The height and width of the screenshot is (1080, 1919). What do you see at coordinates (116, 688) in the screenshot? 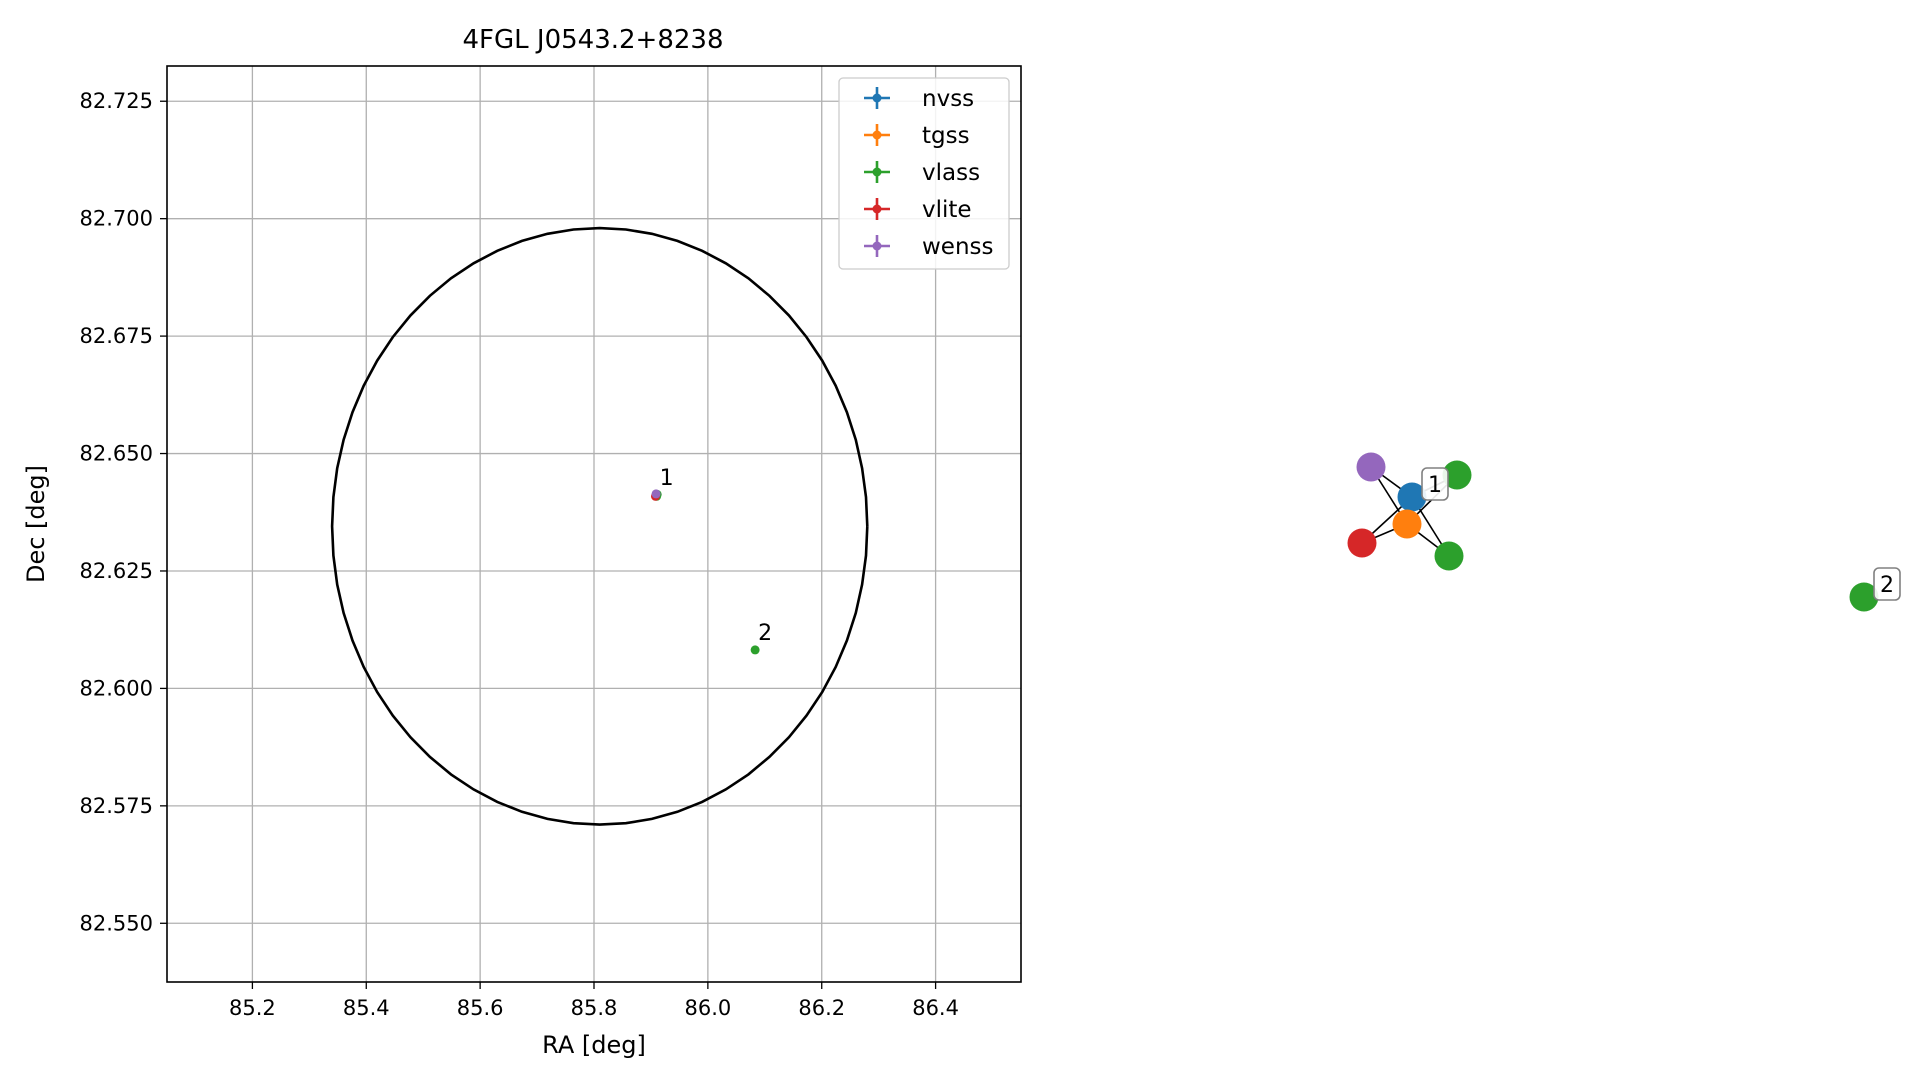
I see `y-tick-label: 82.600` at bounding box center [116, 688].